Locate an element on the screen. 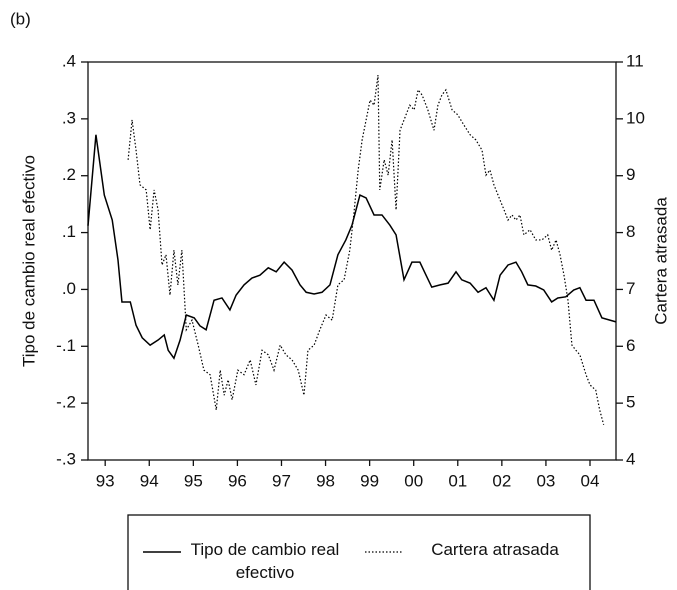 This screenshot has width=677, height=590. y2-axis-label: Cartera atrasada is located at coordinates (660, 261).